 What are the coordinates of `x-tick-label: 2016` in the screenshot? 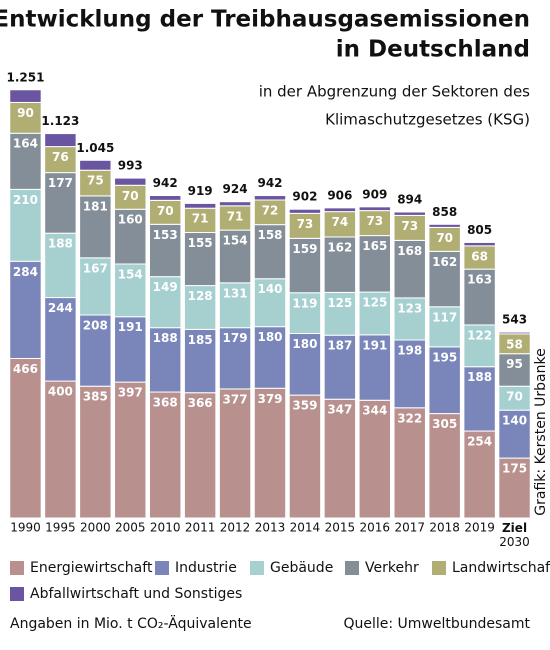 It's located at (375, 528).